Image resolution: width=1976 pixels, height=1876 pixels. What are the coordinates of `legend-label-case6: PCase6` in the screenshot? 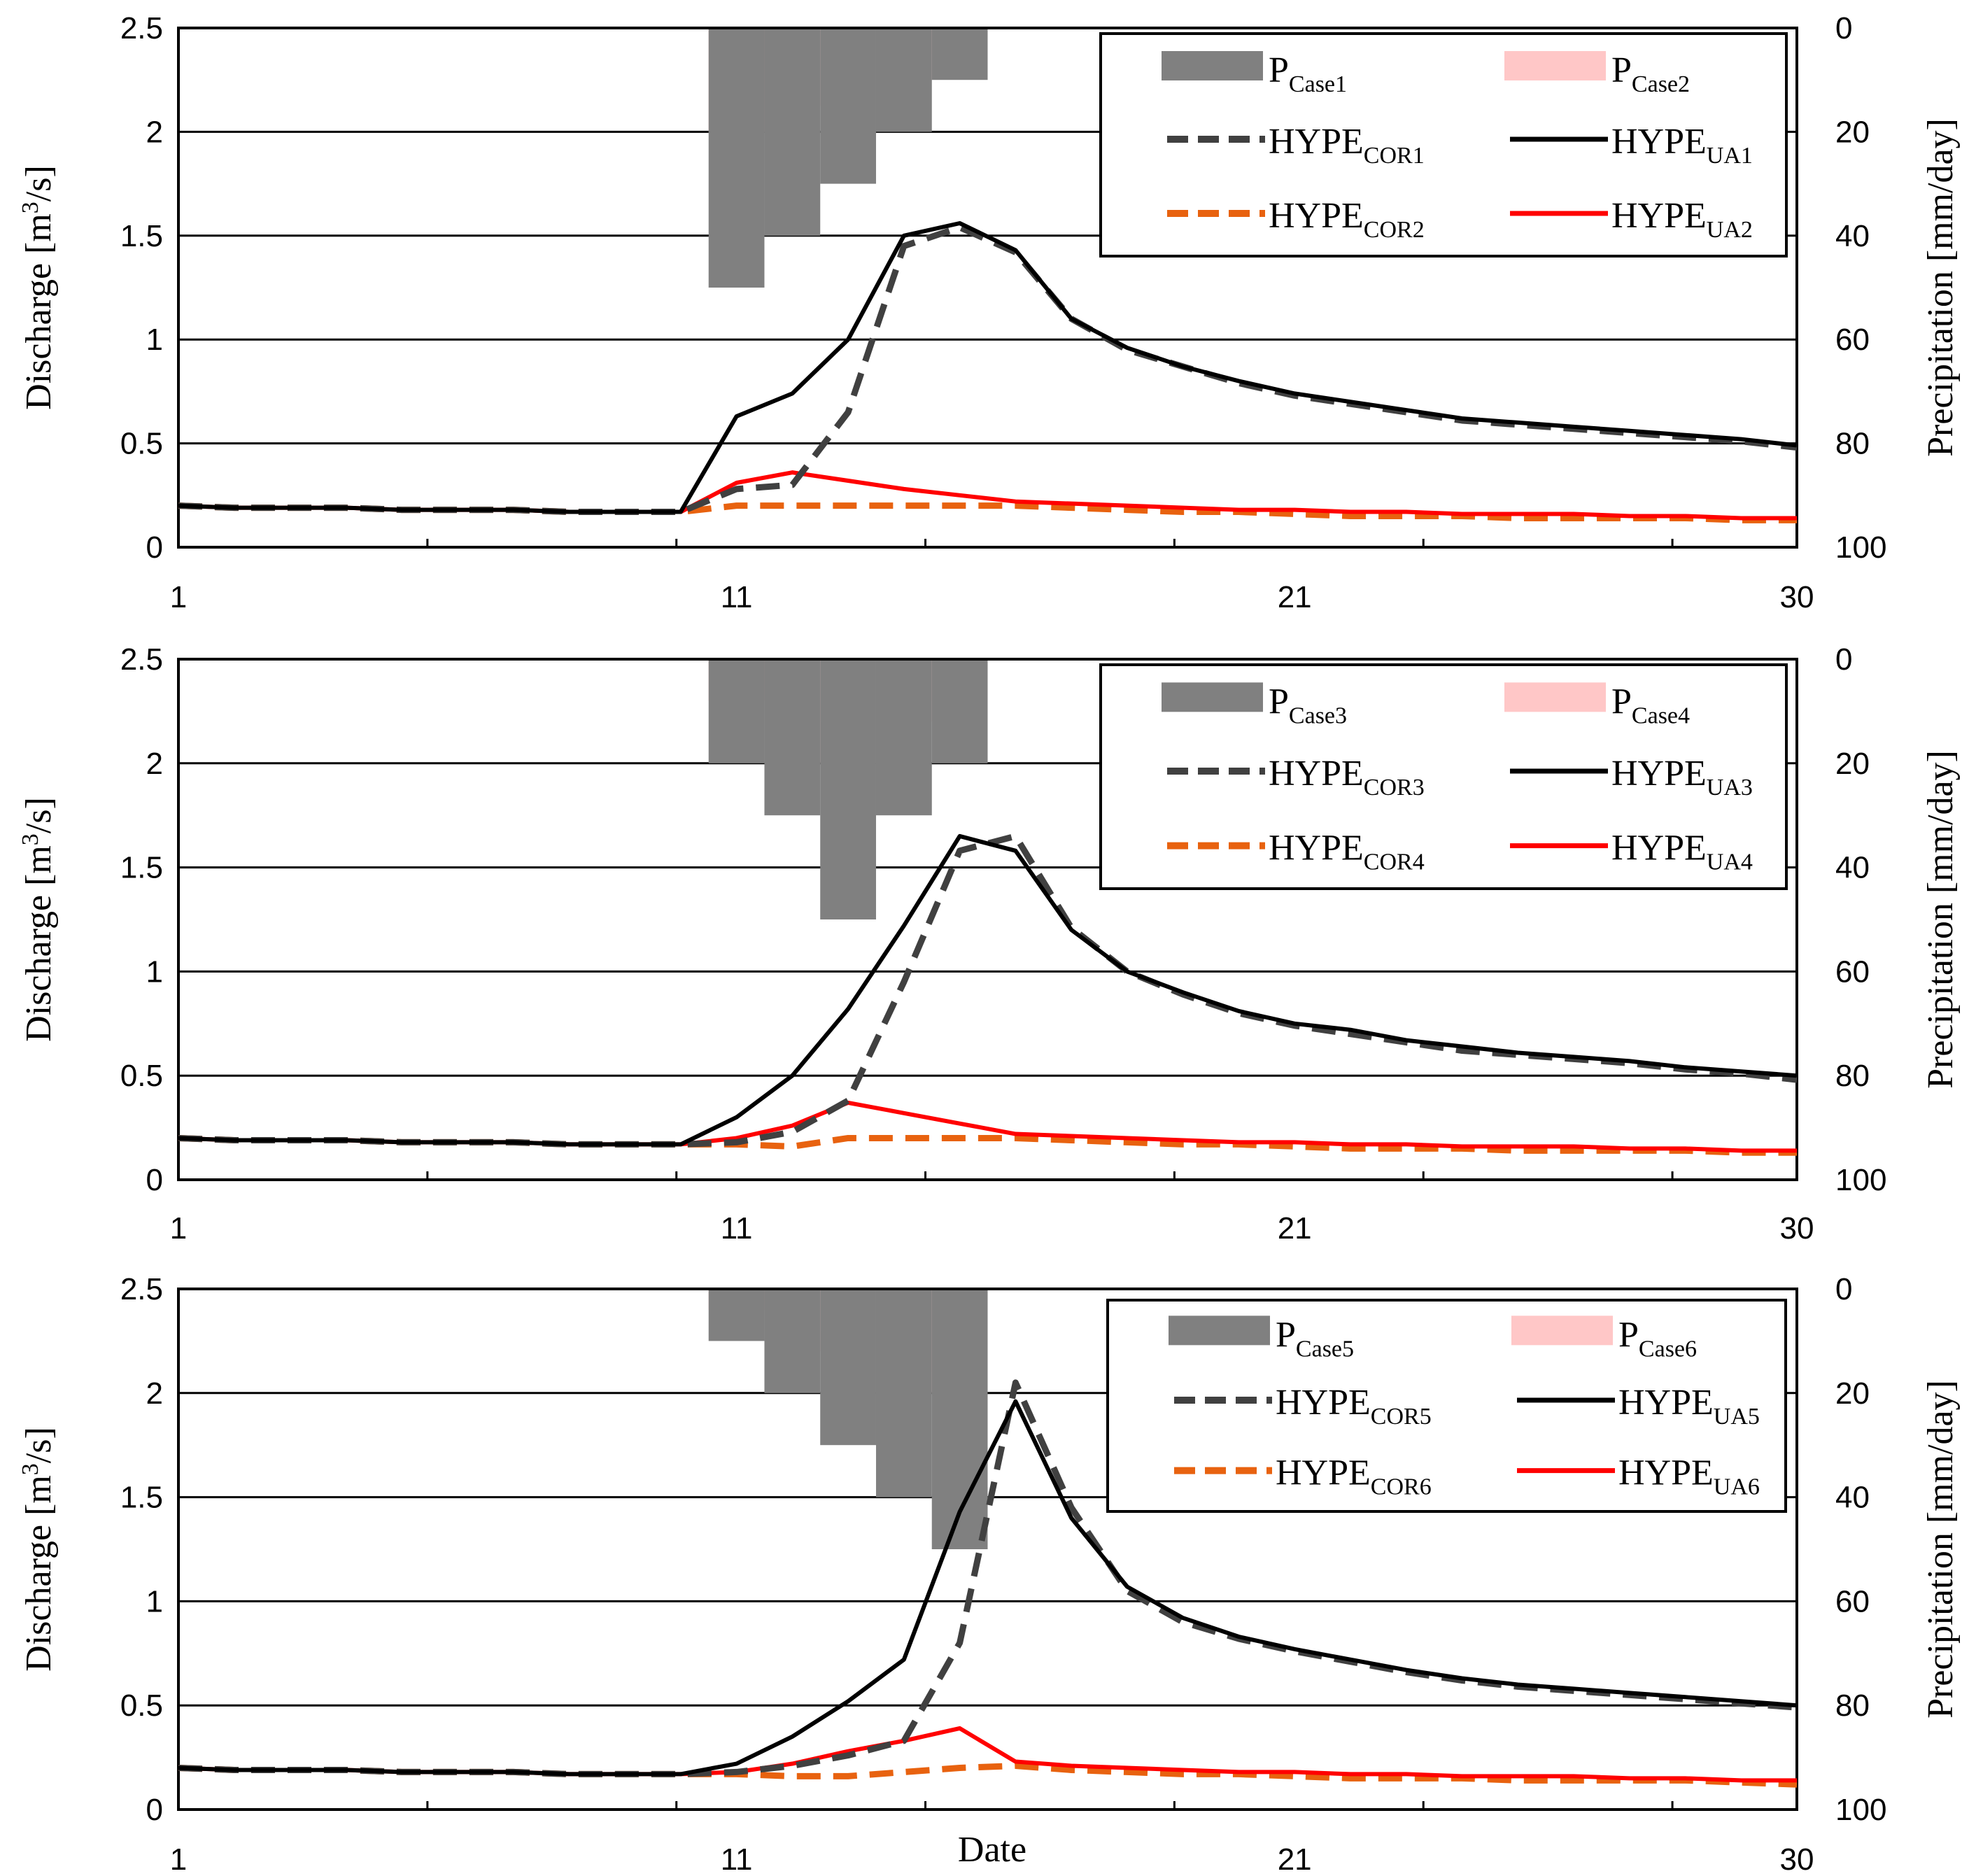 It's located at (1657, 1339).